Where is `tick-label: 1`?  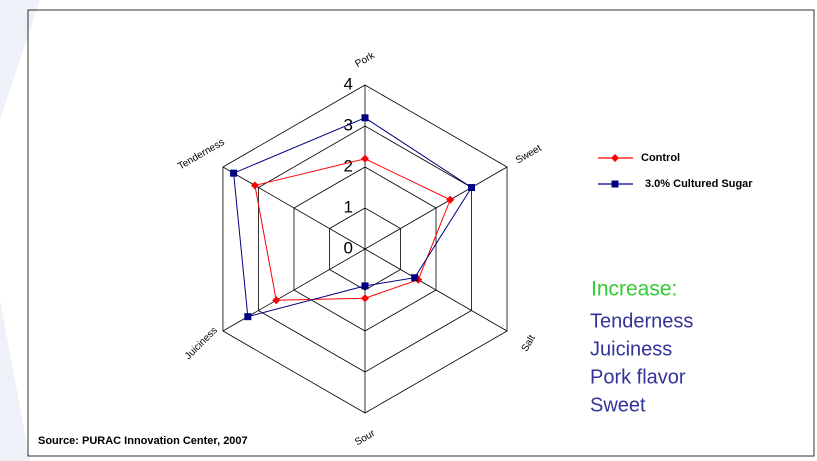 tick-label: 1 is located at coordinates (348, 206).